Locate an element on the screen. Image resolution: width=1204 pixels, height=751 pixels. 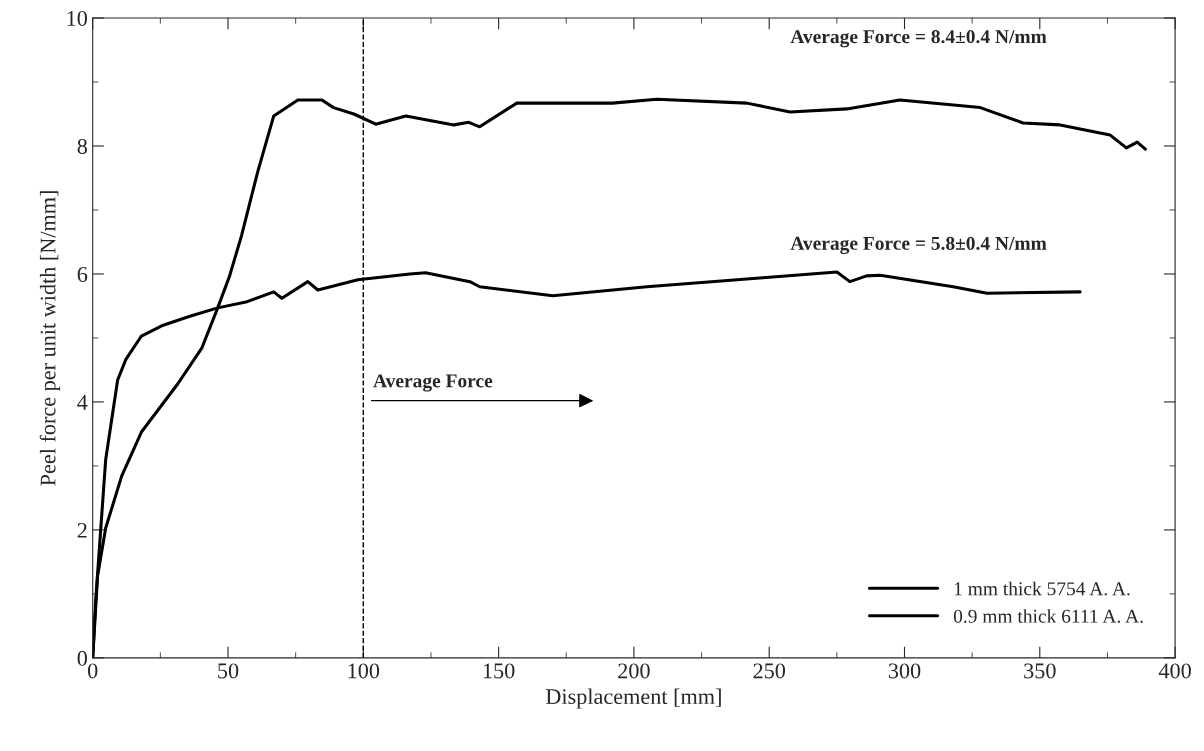
x-tick-label: 200 is located at coordinates (634, 671).